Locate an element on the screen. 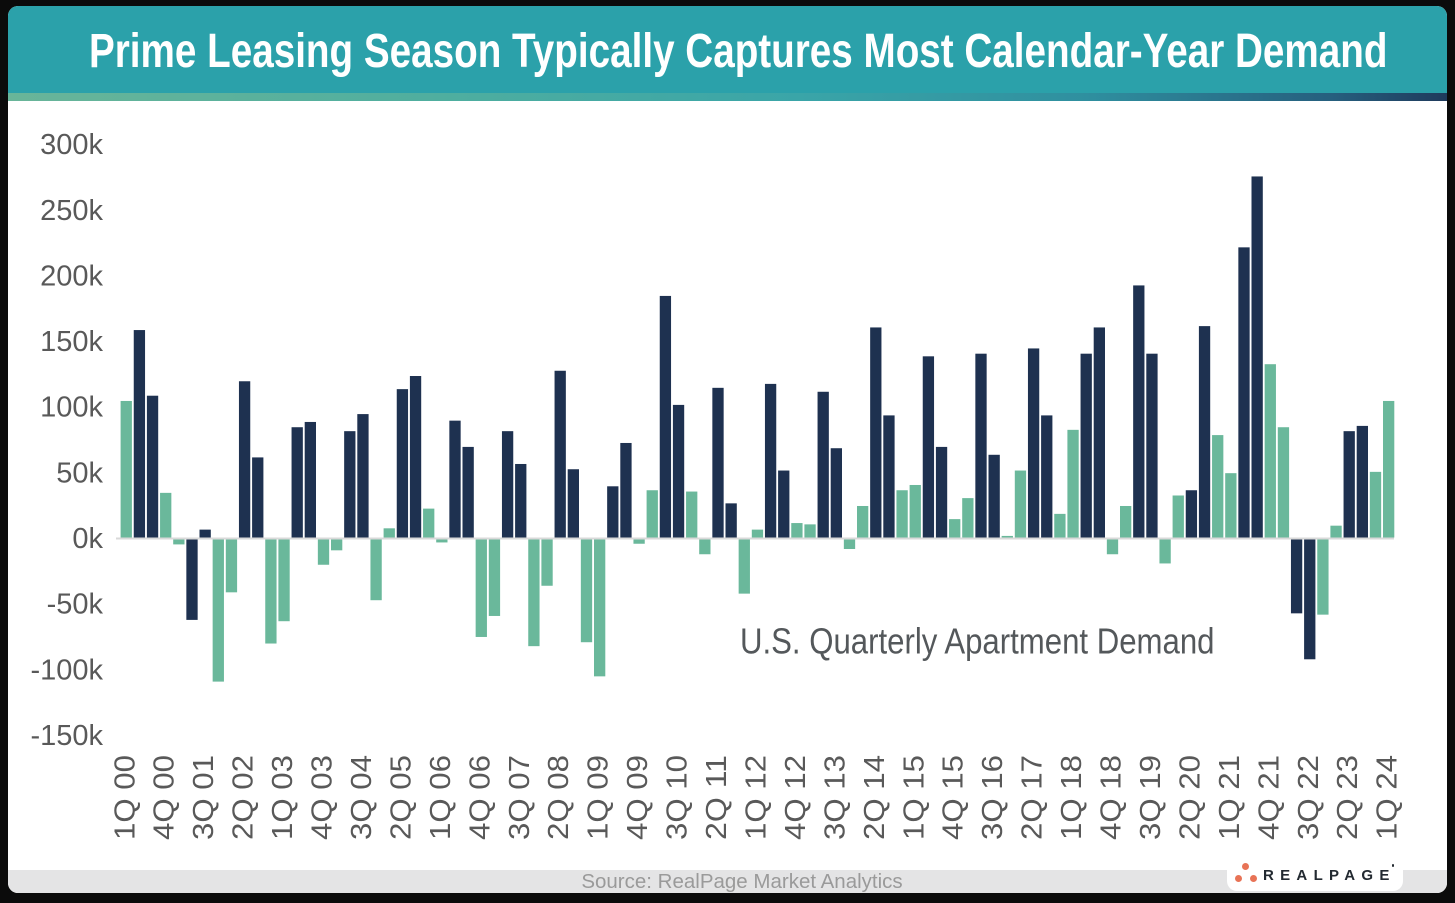  svg-text: 1Q 15 is located at coordinates (914, 797).